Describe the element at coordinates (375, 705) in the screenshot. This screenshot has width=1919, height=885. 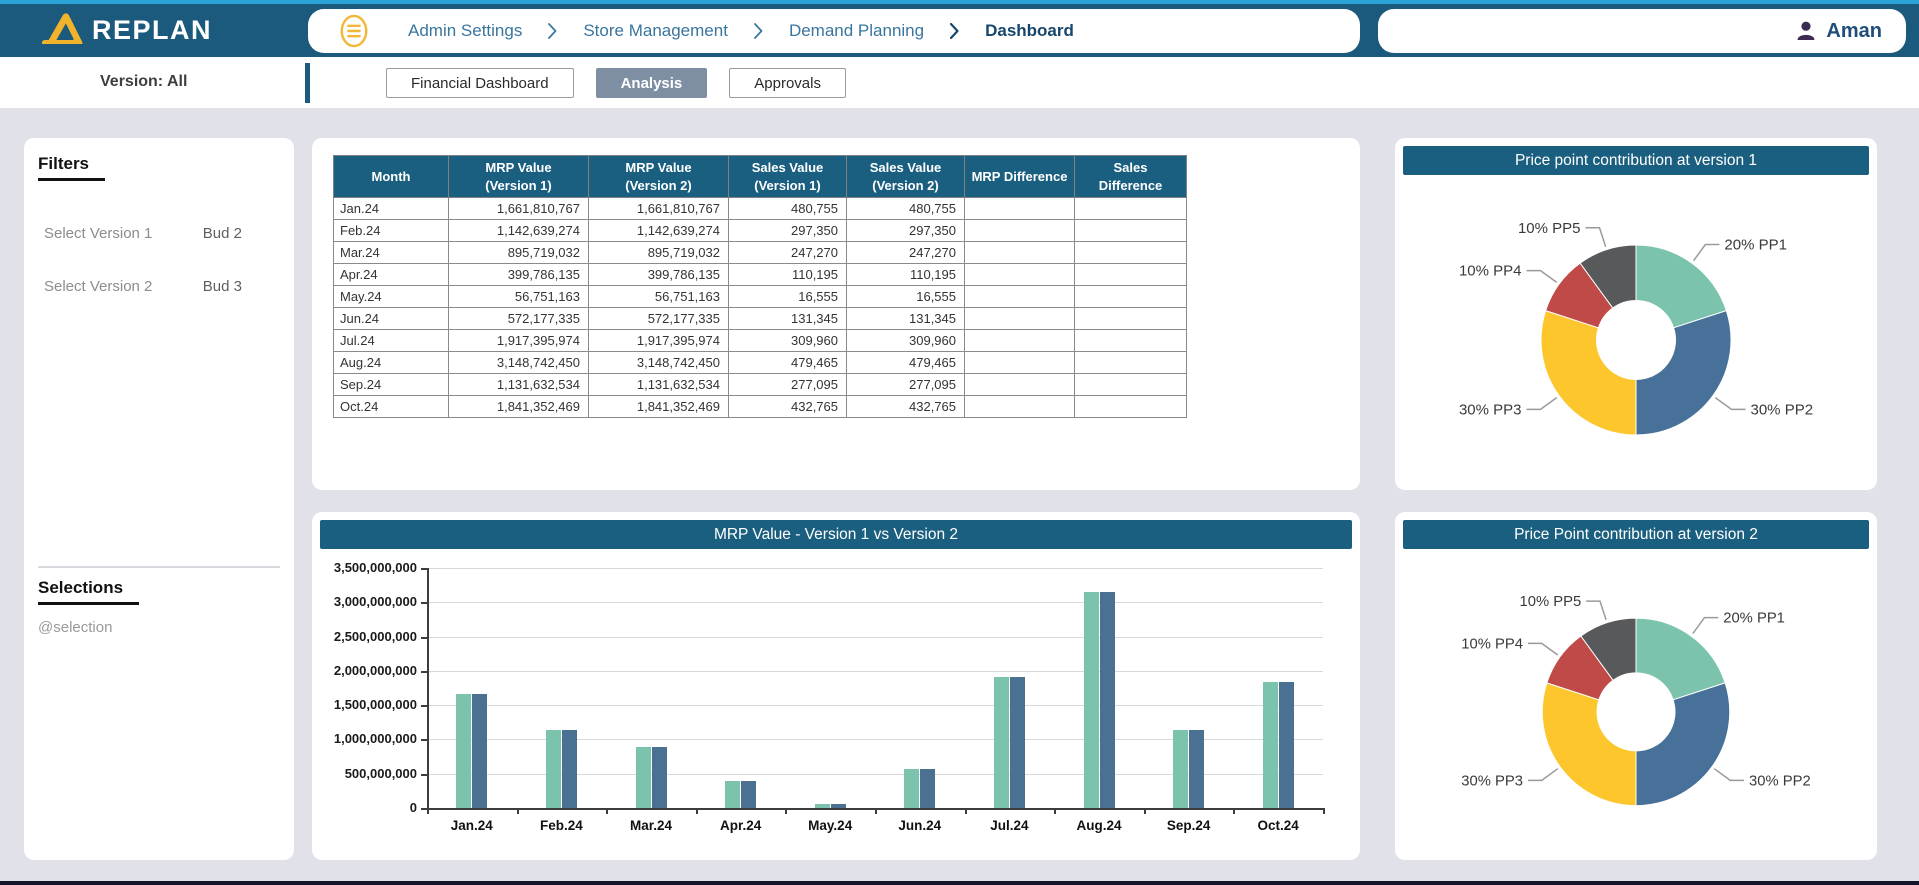
I see `y-tick-label: 1,500,000,000` at that location.